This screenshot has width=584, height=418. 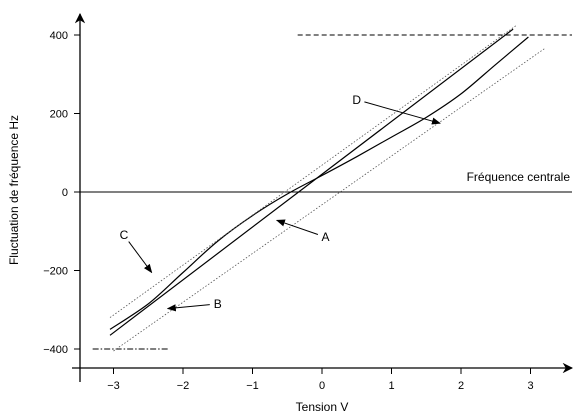 What do you see at coordinates (391, 386) in the screenshot?
I see `x-tick-label: 1` at bounding box center [391, 386].